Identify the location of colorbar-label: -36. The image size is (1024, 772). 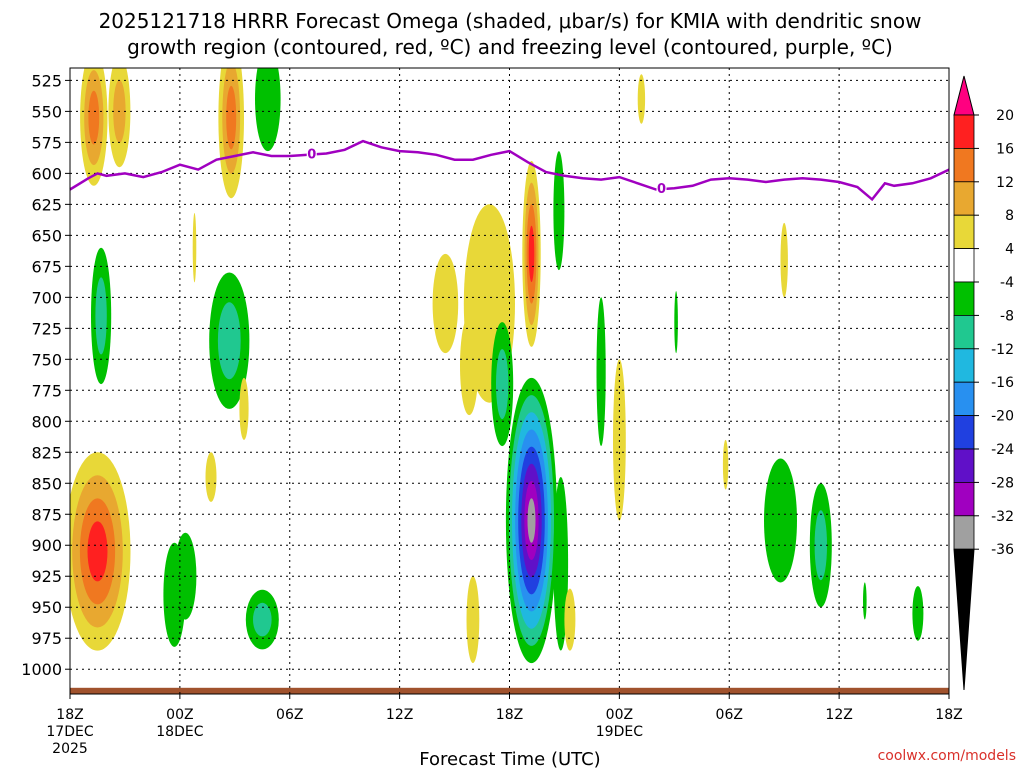
(1002, 550).